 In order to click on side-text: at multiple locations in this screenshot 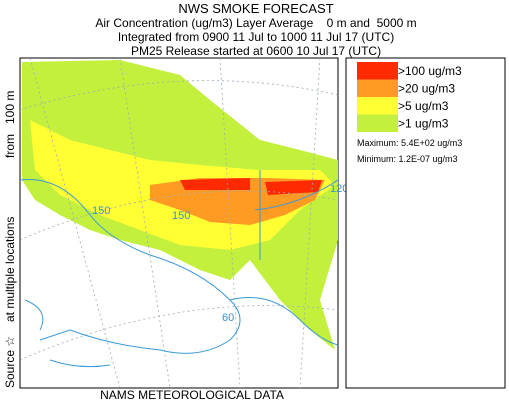, I will do `click(10, 269)`.